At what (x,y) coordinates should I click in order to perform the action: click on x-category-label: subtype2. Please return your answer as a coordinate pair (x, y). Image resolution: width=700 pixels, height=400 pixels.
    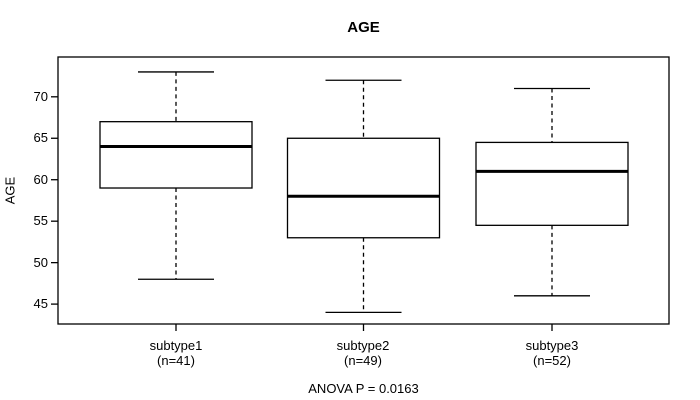
    Looking at the image, I should click on (363, 345).